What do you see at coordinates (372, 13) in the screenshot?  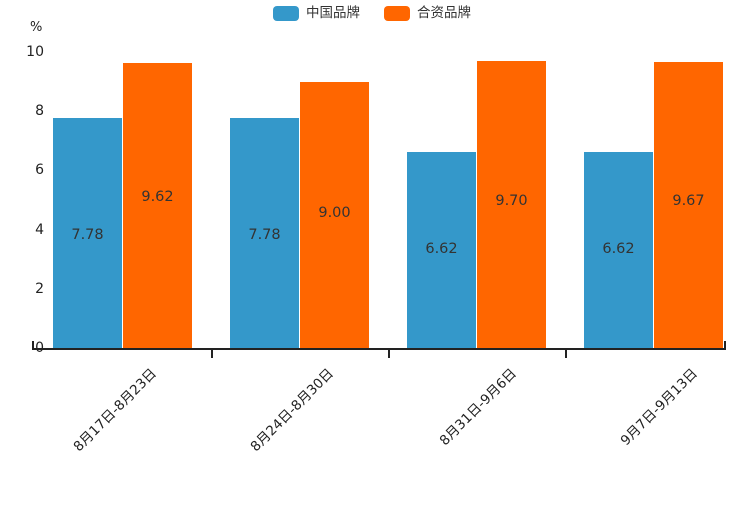 I see `chart-legend: 中国品牌 合资品牌` at bounding box center [372, 13].